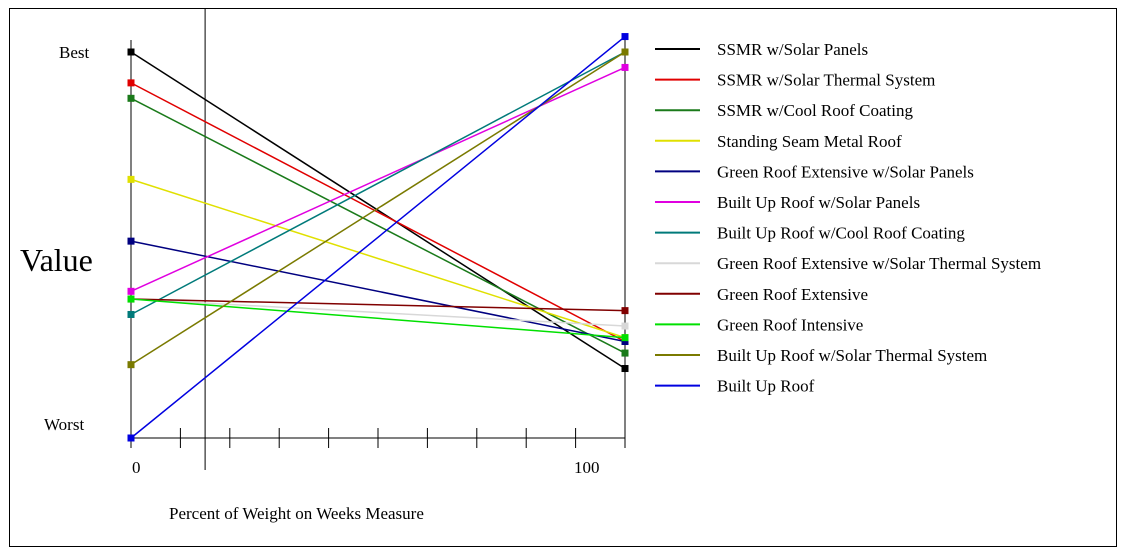  Describe the element at coordinates (131, 98) in the screenshot. I see `point-start-ssmr-w-cool-roof-coating` at that location.